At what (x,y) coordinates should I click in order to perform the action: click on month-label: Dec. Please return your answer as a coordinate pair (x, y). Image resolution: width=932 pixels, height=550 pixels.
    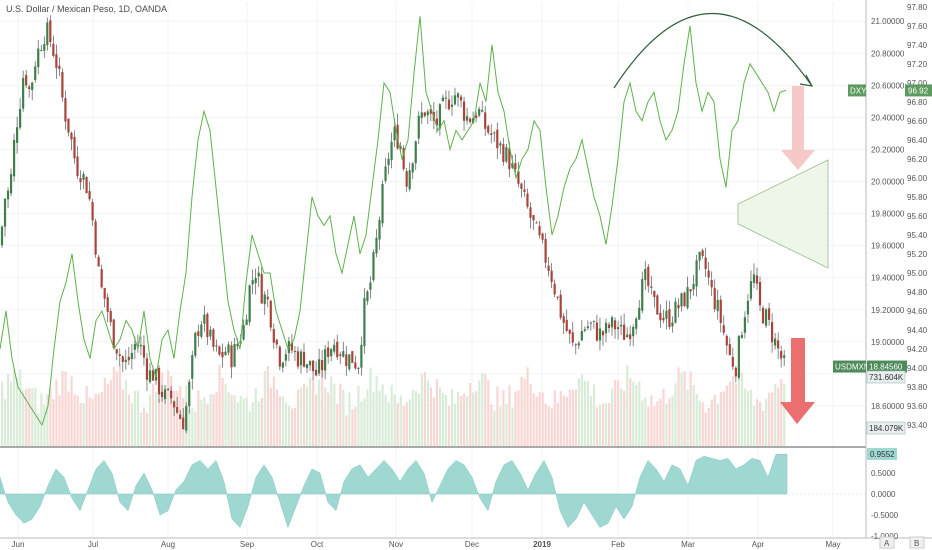
    Looking at the image, I should click on (472, 544).